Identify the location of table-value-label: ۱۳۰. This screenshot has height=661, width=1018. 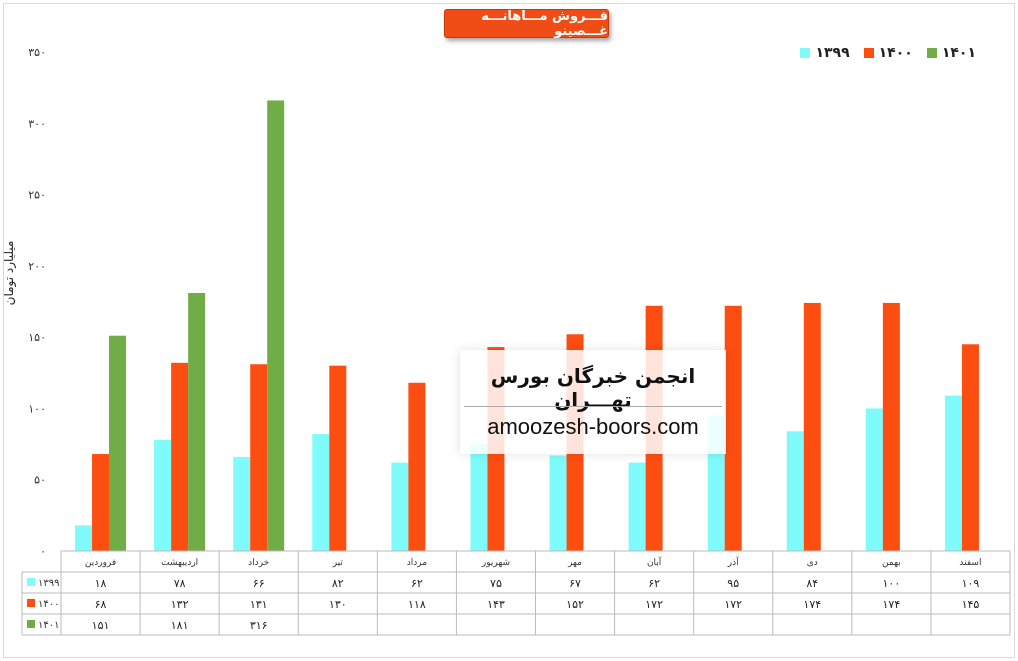
(338, 604).